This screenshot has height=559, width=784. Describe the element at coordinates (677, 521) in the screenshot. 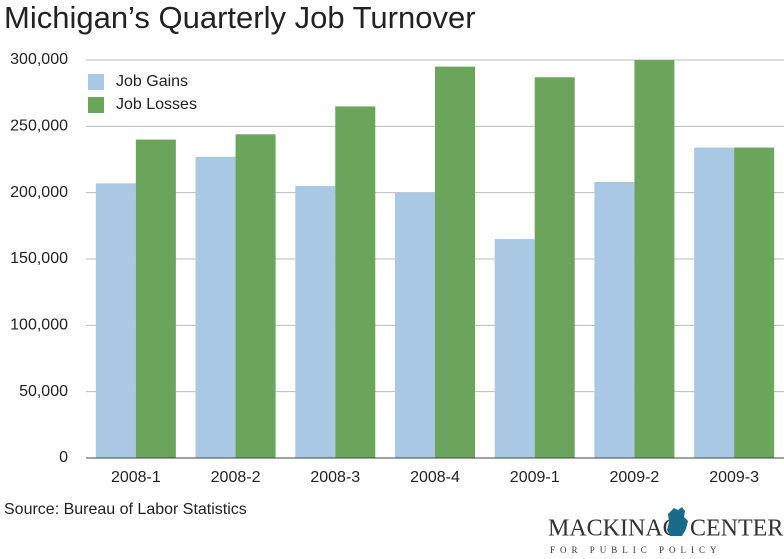

I see `logo-icon` at that location.